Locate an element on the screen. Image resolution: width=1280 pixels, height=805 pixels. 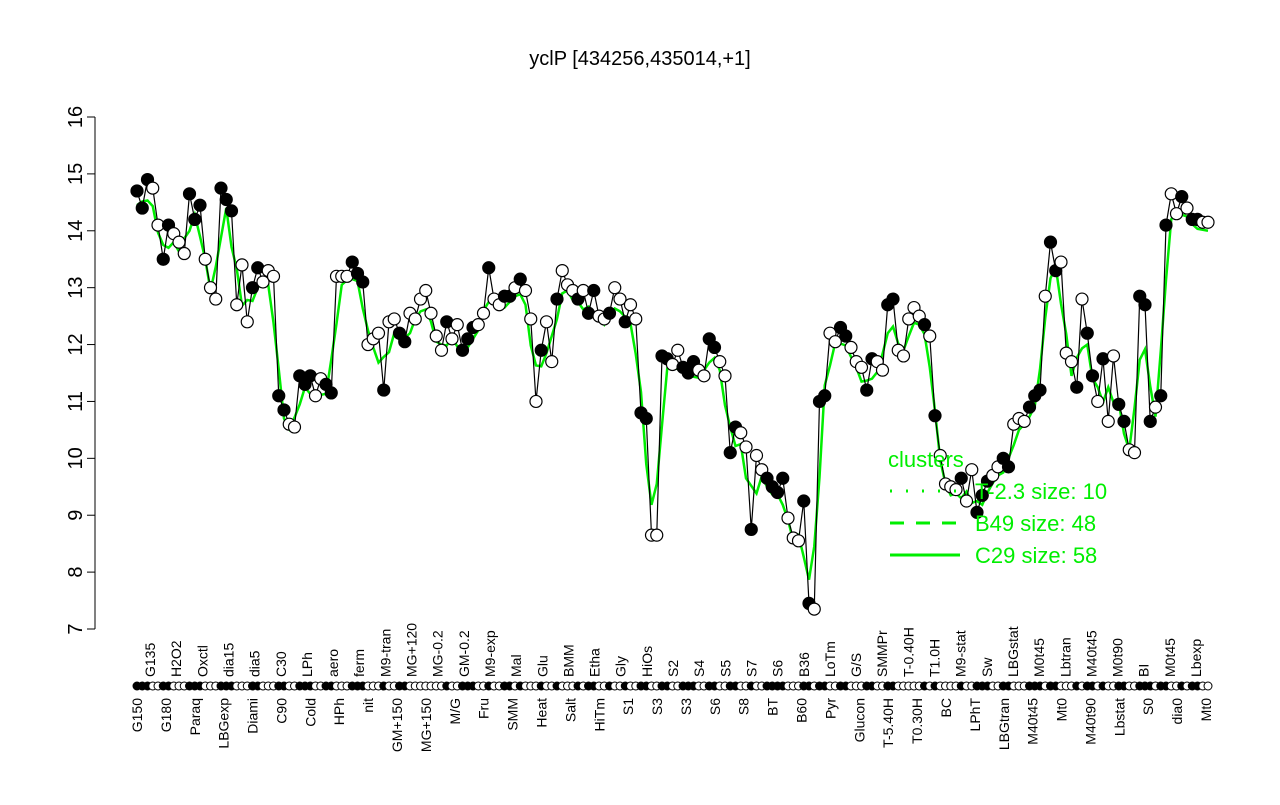
x-tick-label: S2 is located at coordinates (673, 668).